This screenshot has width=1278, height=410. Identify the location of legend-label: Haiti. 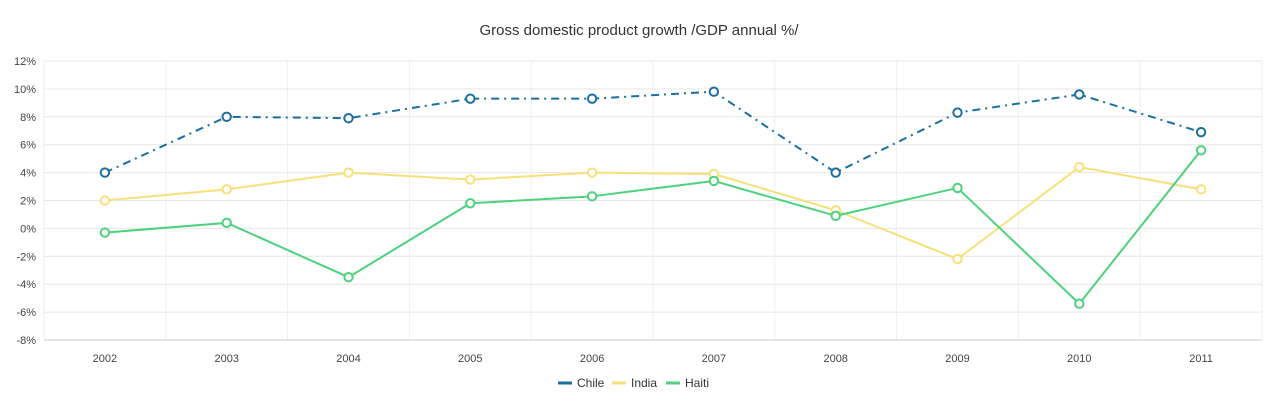
(697, 383).